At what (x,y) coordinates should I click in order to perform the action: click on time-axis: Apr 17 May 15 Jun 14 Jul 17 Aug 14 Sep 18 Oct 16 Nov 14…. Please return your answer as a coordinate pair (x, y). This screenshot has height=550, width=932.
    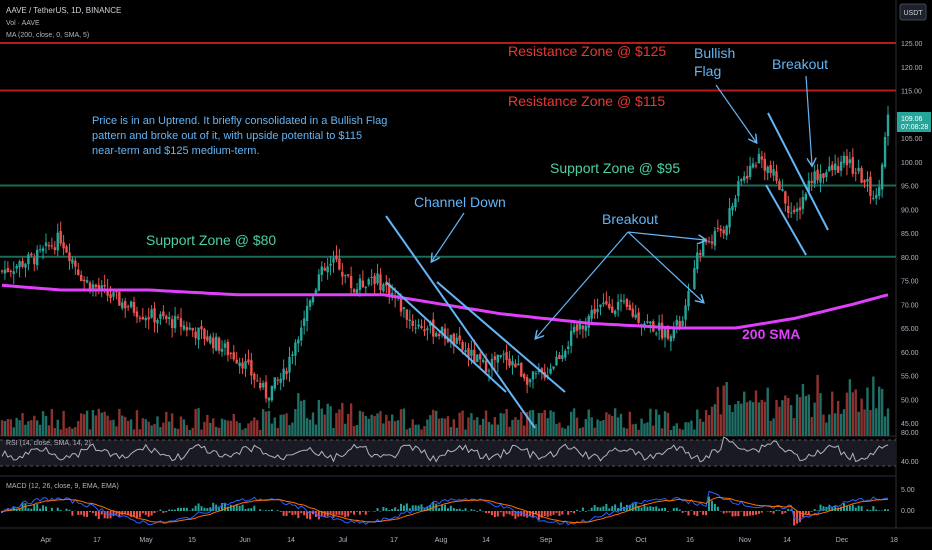
    Looking at the image, I should click on (469, 540).